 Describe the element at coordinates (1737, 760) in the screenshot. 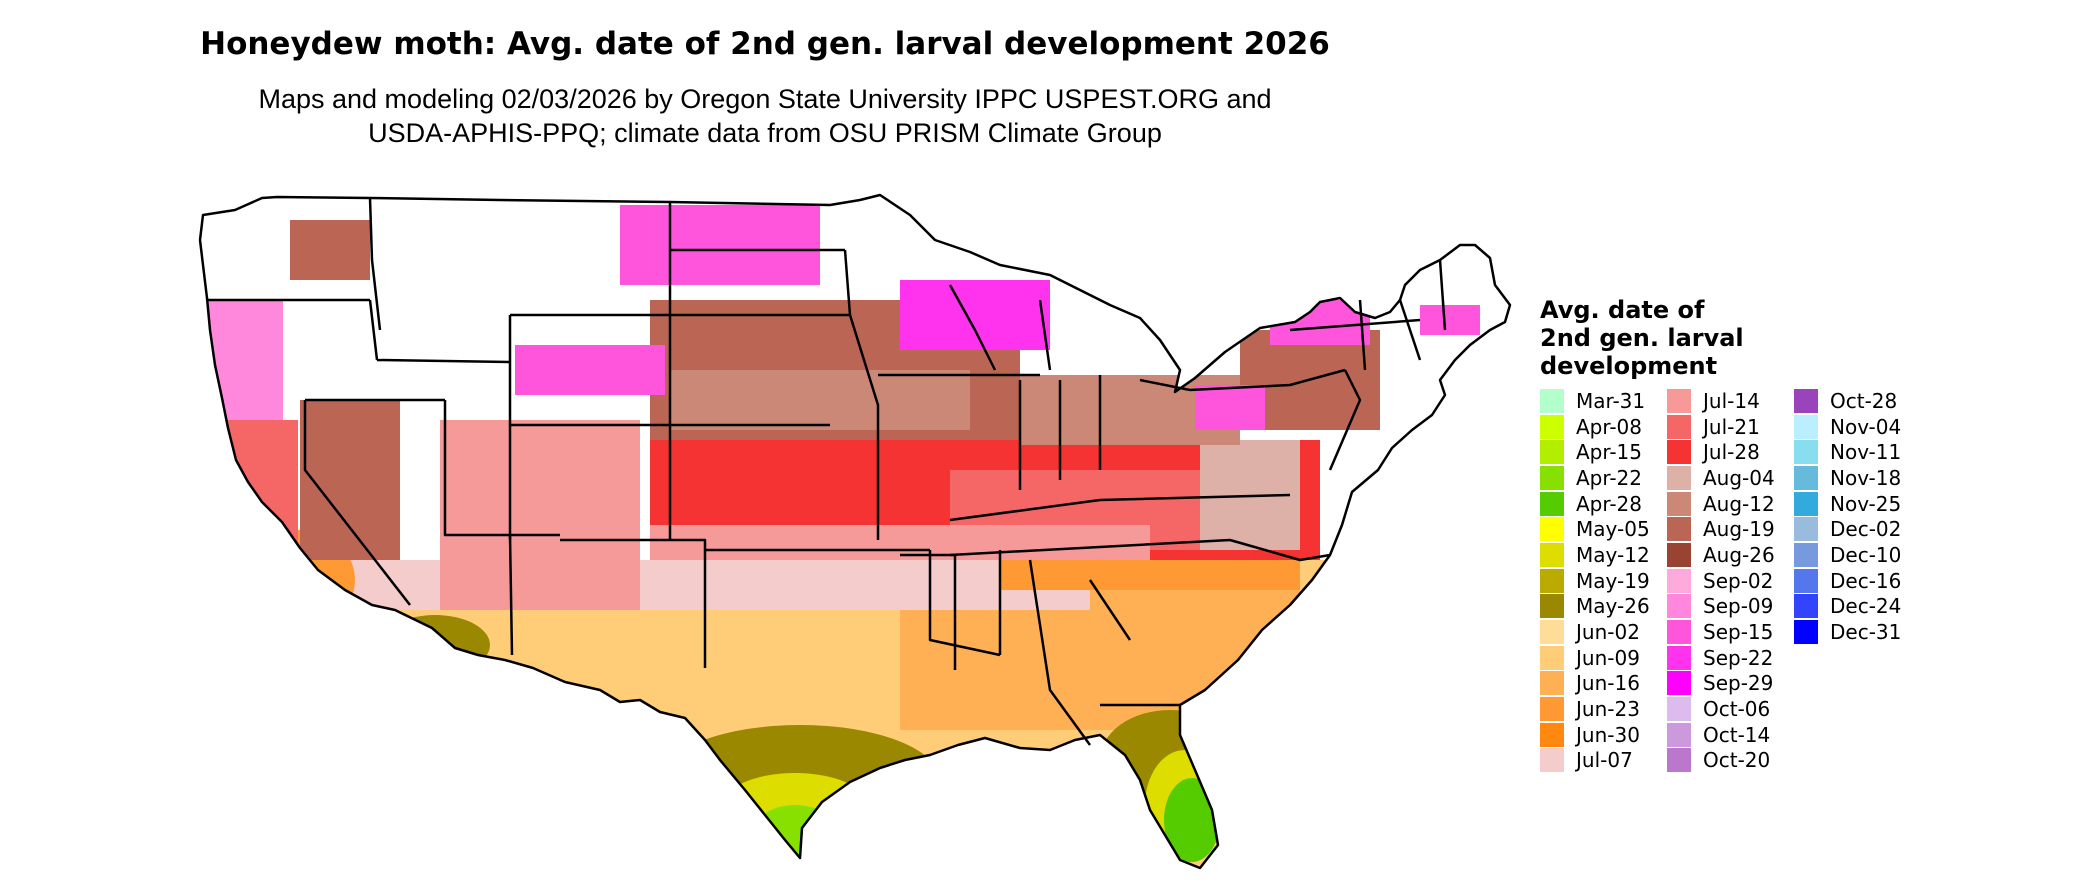

I see `legend-label: Oct-20` at that location.